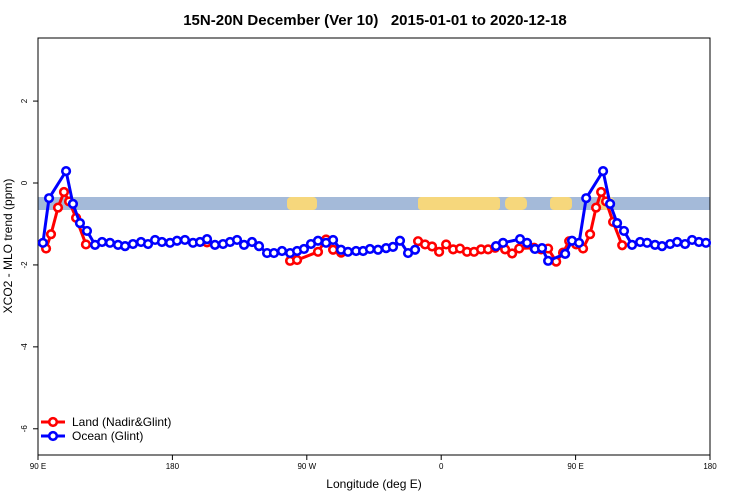 This screenshot has width=750, height=500. What do you see at coordinates (107, 436) in the screenshot?
I see `legend-label: Ocean (Glint)` at bounding box center [107, 436].